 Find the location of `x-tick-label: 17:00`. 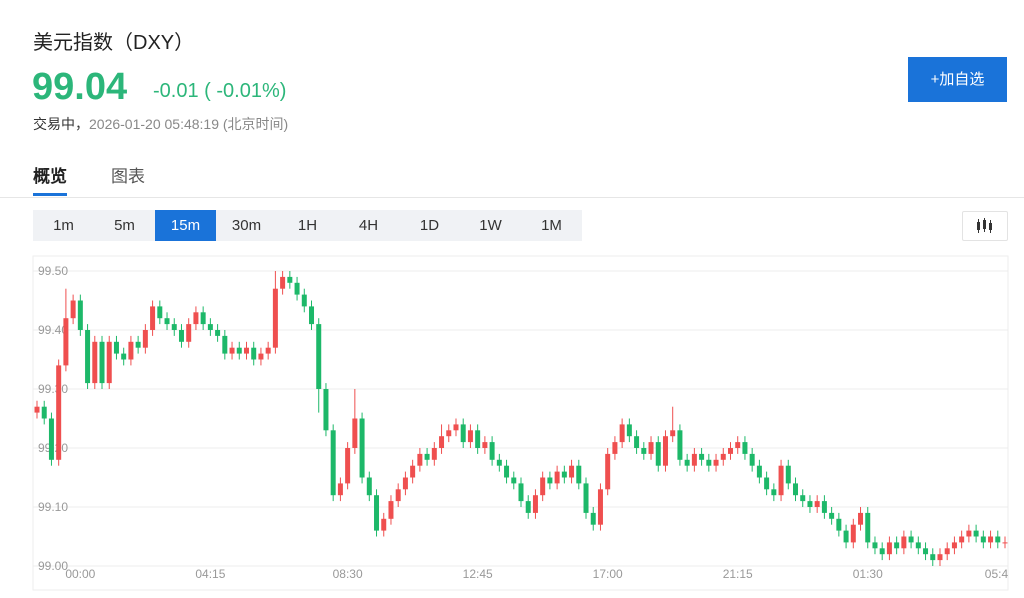

x-tick-label: 17:00 is located at coordinates (608, 574).